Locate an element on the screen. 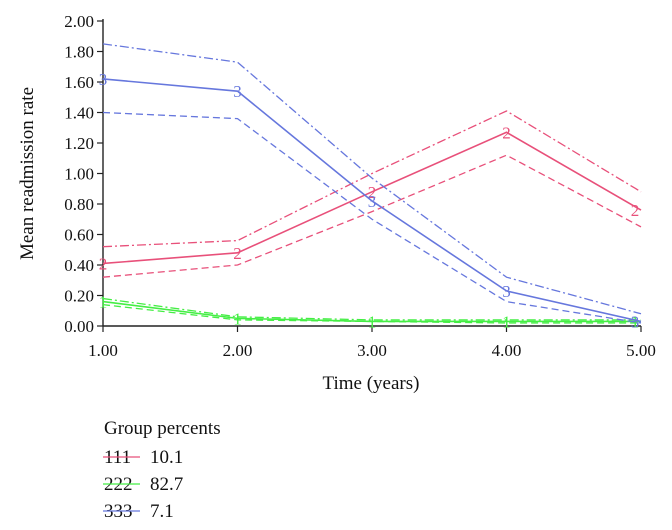 This screenshot has height=530, width=672. legend: Group percents 111 10.1 222 82.7 333 7.1 is located at coordinates (162, 470).